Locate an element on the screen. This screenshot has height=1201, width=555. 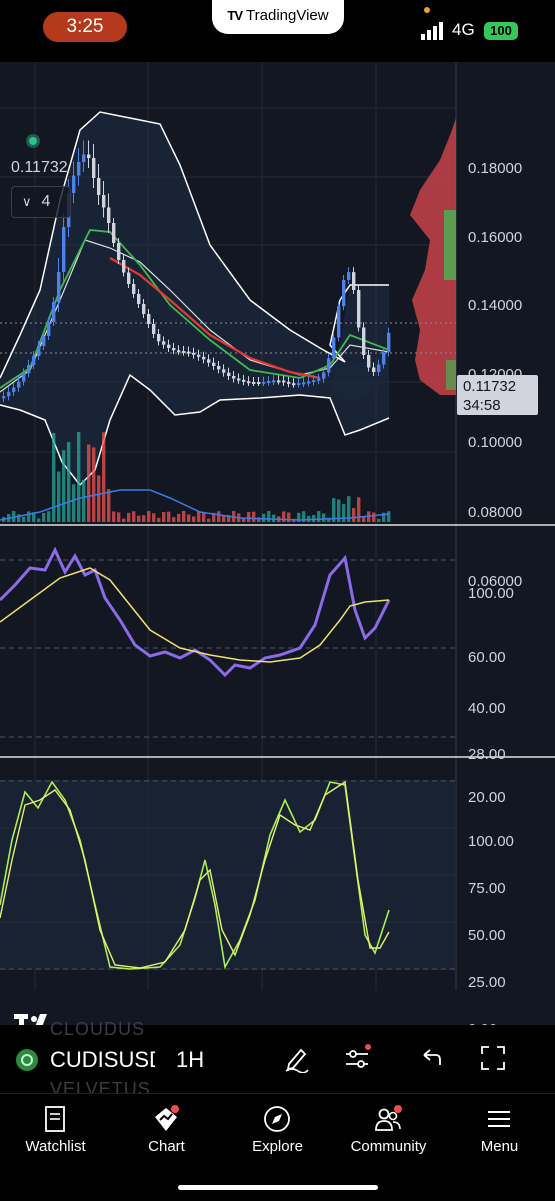
privacy-indicator-icon is located at coordinates (427, 10).